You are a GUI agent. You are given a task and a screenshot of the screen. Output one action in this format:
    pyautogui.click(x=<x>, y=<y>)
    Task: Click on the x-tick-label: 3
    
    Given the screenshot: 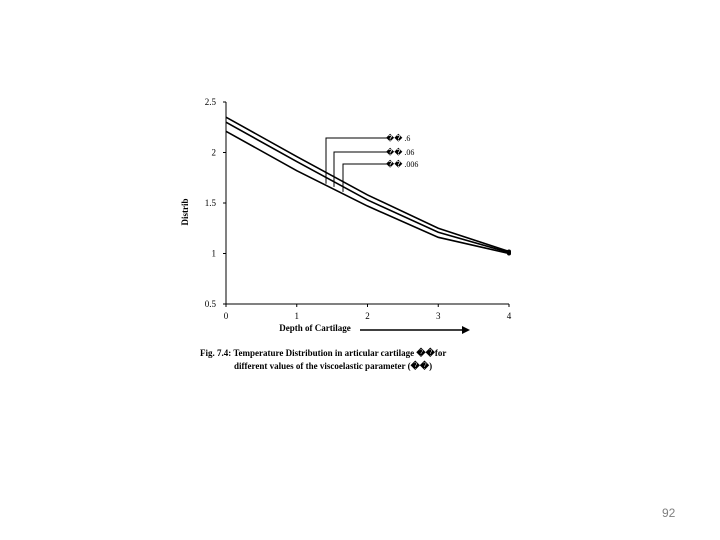 What is the action you would take?
    pyautogui.click(x=438, y=316)
    